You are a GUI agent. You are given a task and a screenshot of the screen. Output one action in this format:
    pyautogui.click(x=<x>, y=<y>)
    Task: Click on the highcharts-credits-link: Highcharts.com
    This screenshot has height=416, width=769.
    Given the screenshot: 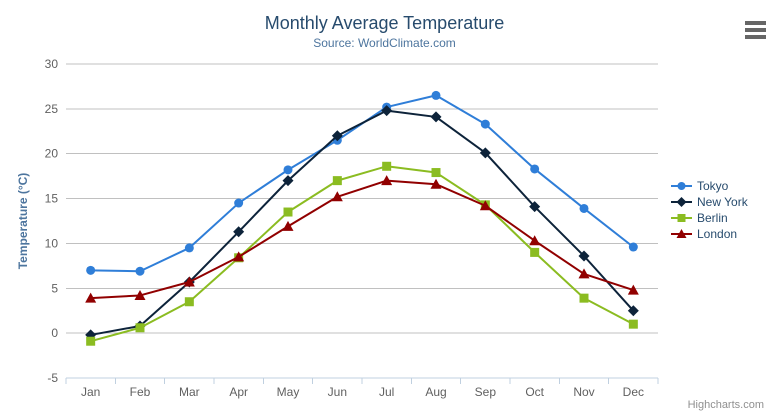 What is the action you would take?
    pyautogui.click(x=725, y=405)
    